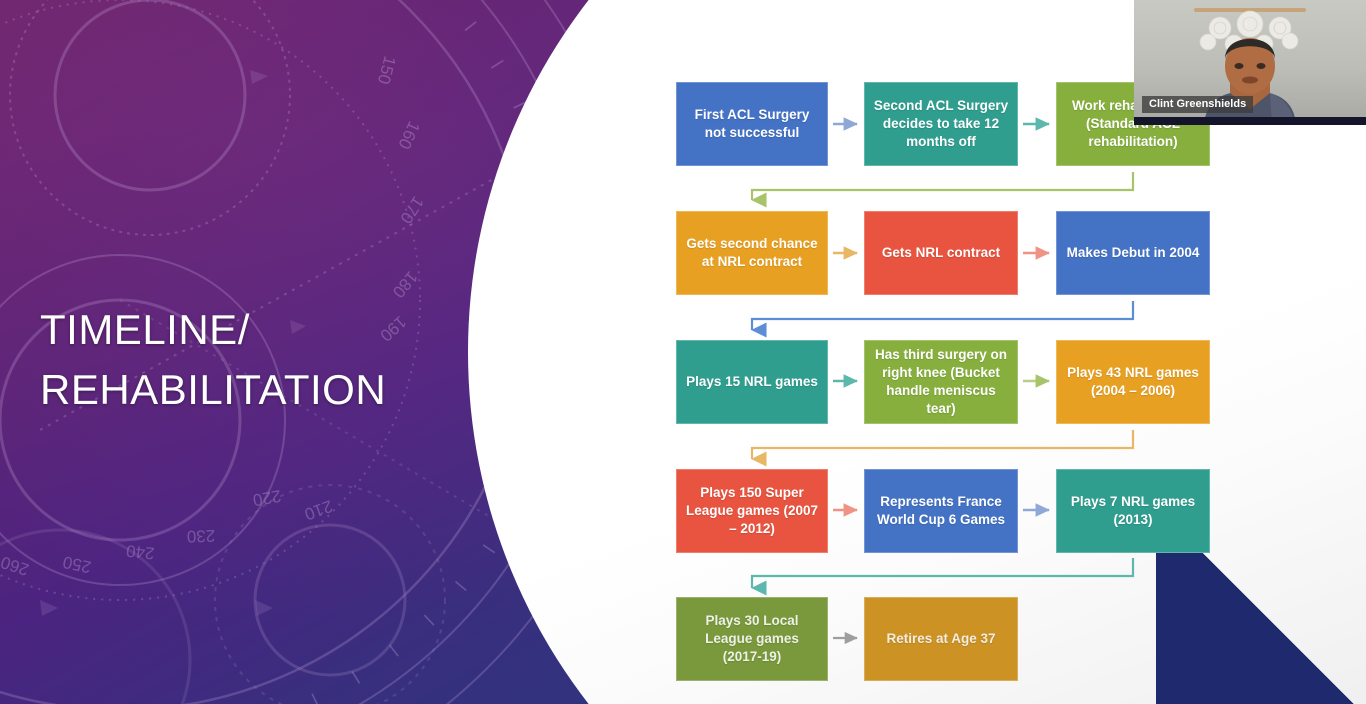 The width and height of the screenshot is (1366, 704). I want to click on flow-node-label: Plays 7 NRL games (2013), so click(1133, 510).